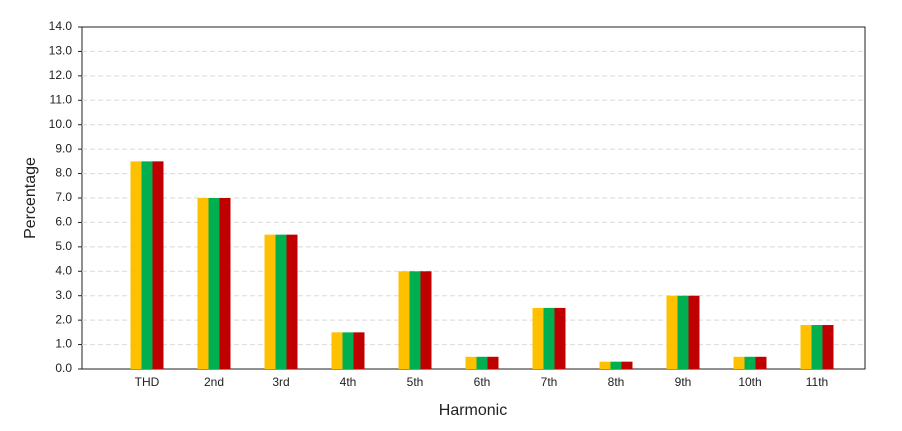 The height and width of the screenshot is (431, 902). What do you see at coordinates (616, 382) in the screenshot?
I see `x-tick-label: 8th` at bounding box center [616, 382].